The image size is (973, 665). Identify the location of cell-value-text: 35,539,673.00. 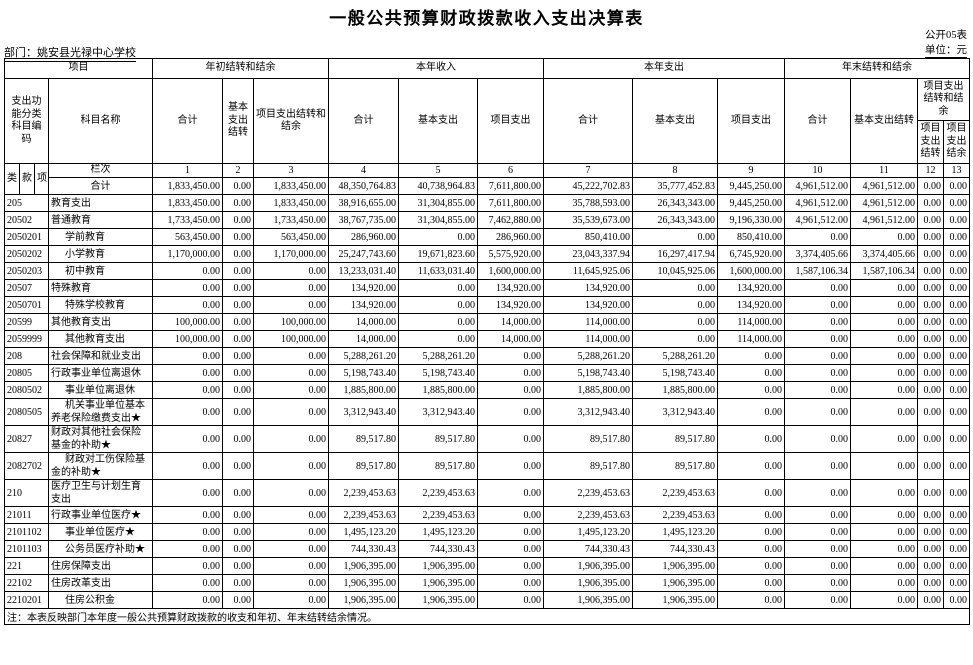
(601, 220).